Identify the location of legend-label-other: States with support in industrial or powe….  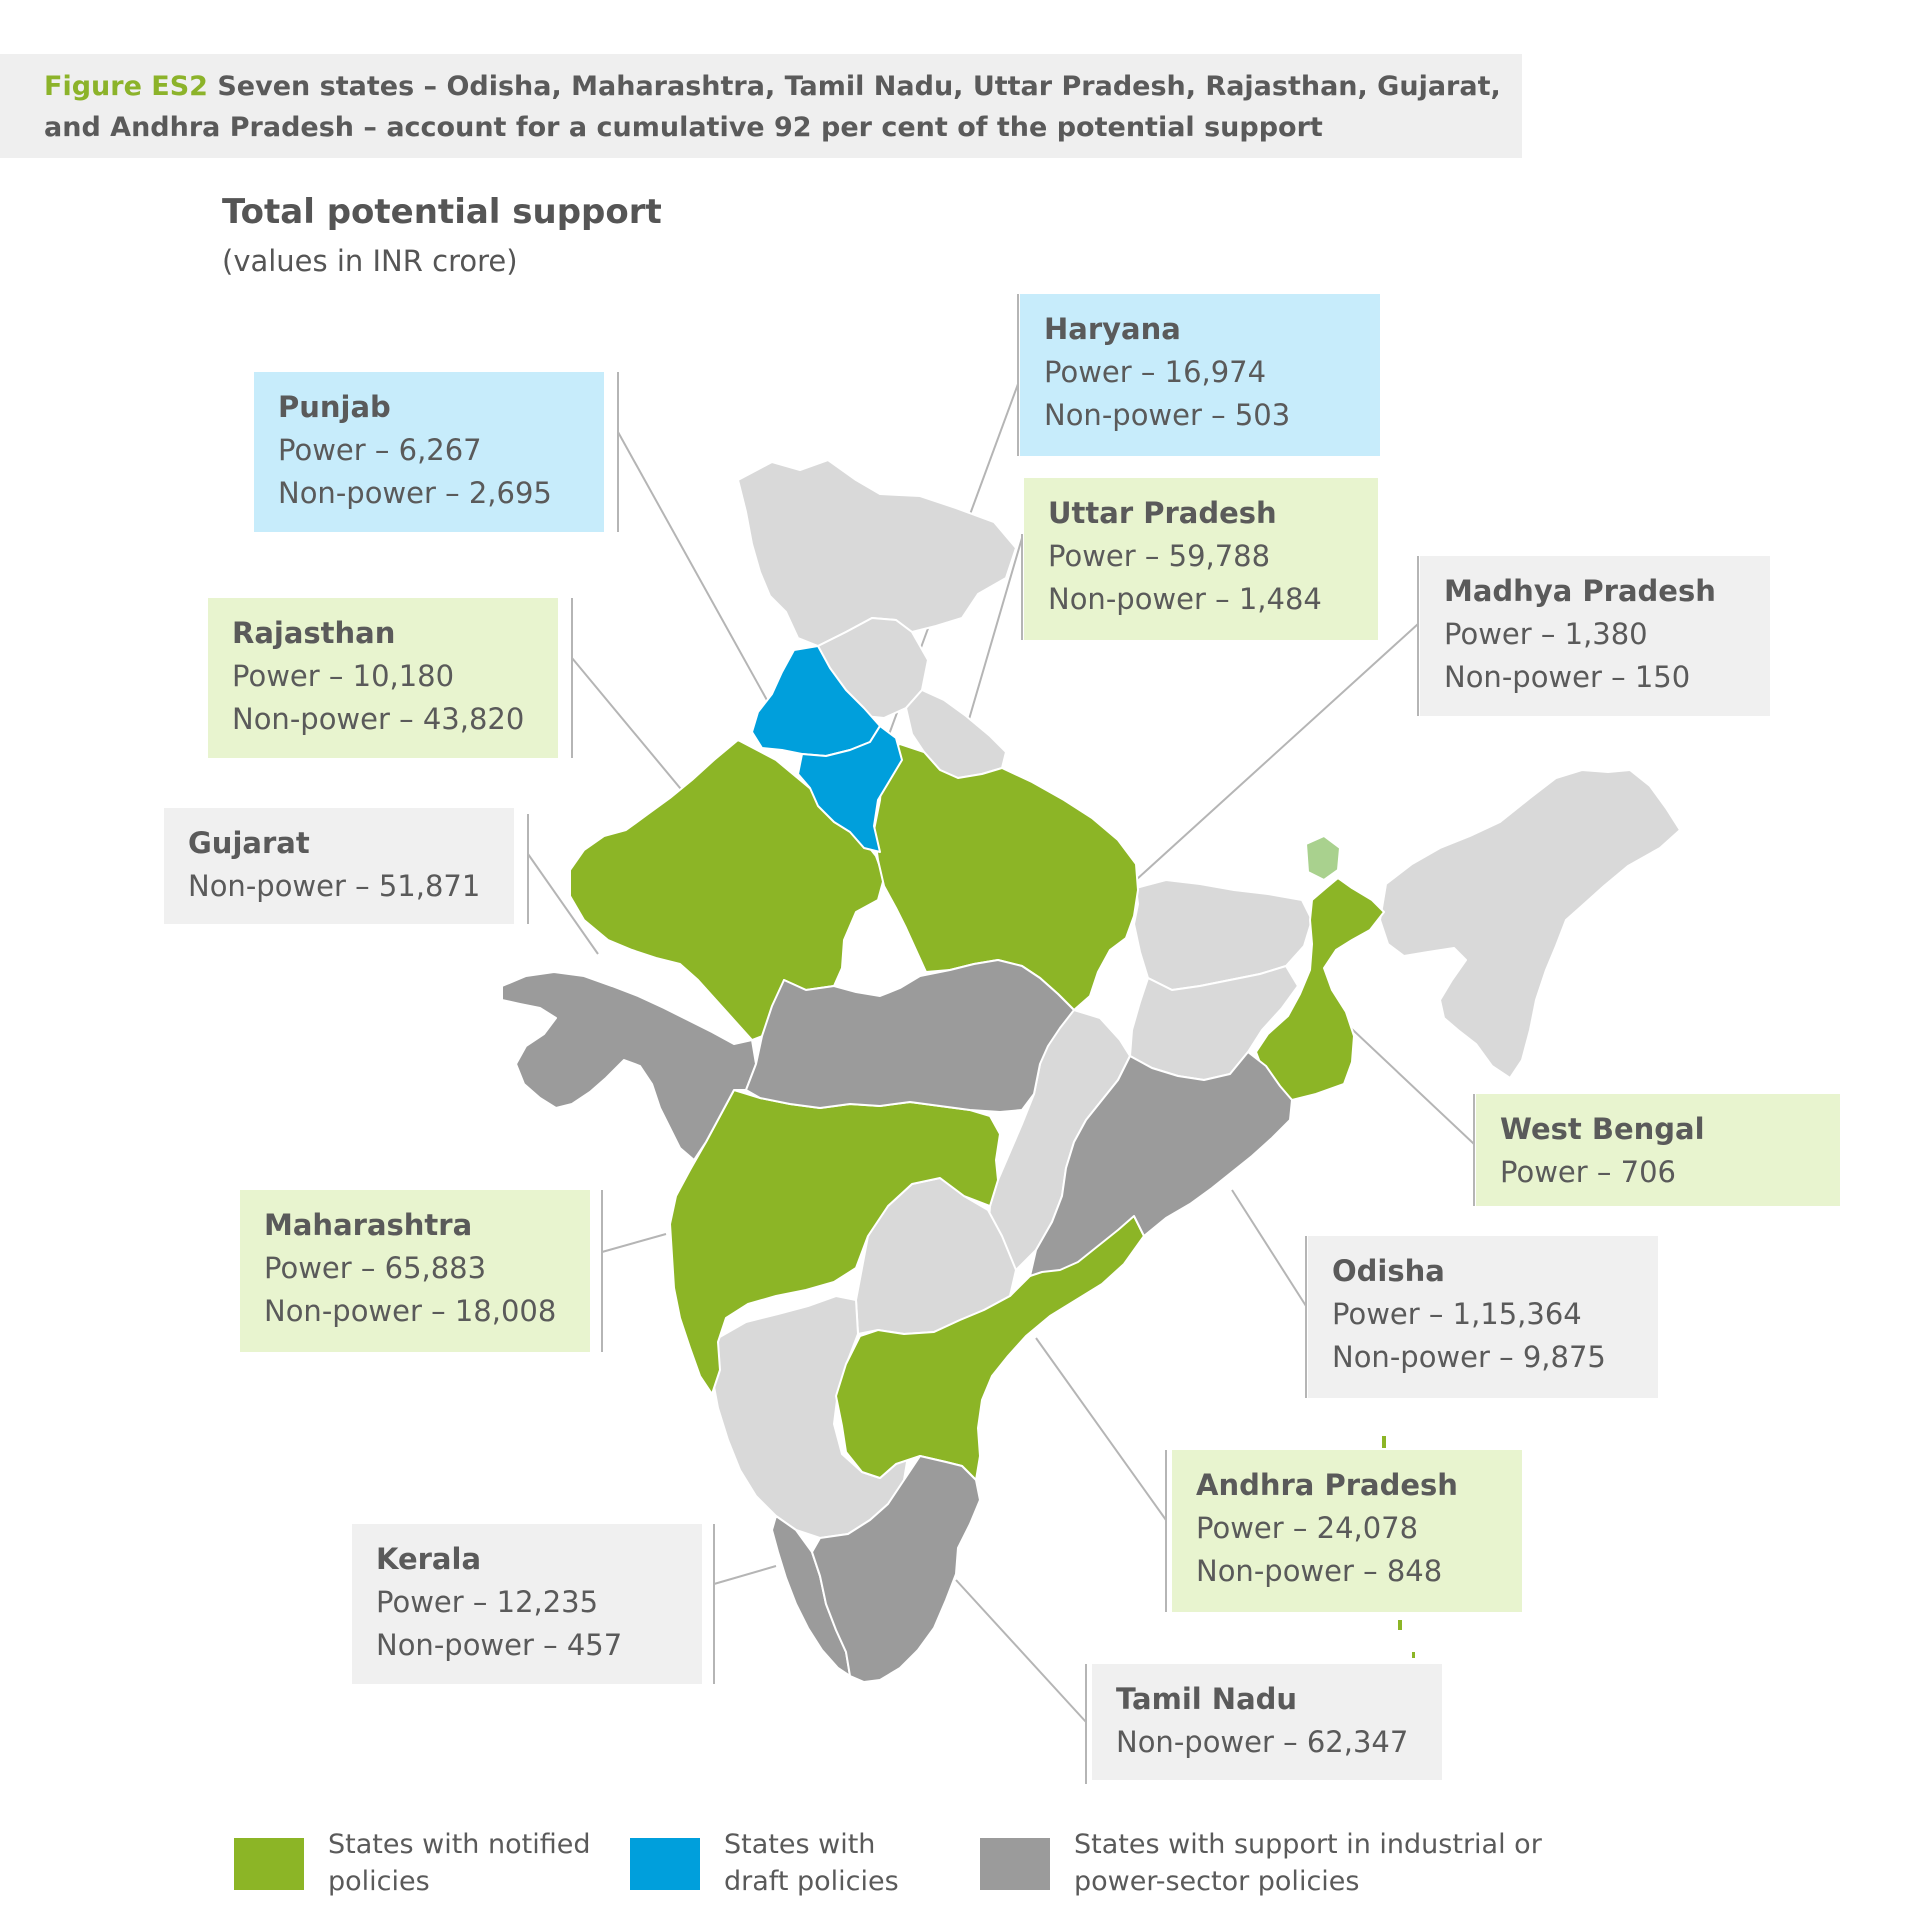
(1308, 1863).